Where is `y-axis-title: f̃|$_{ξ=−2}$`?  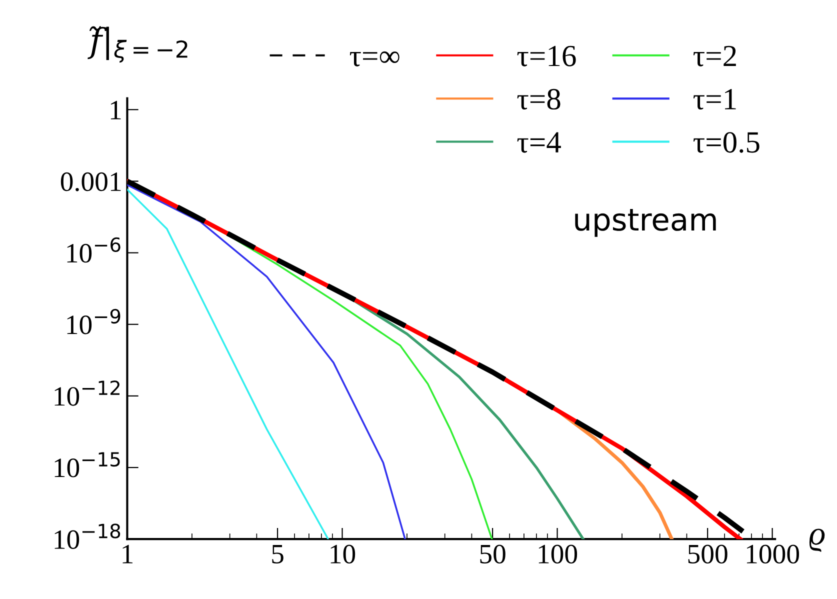 y-axis-title: f̃|$_{ξ=−2}$ is located at coordinates (138, 44).